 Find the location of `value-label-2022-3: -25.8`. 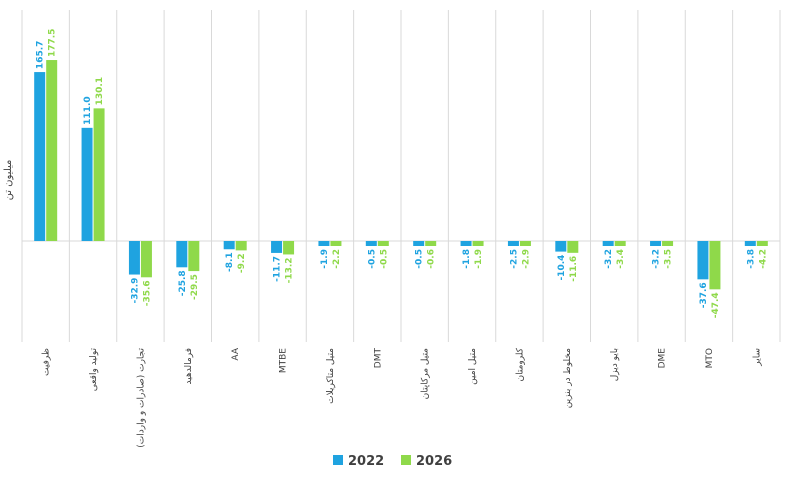

value-label-2022-3: -25.8 is located at coordinates (183, 283).